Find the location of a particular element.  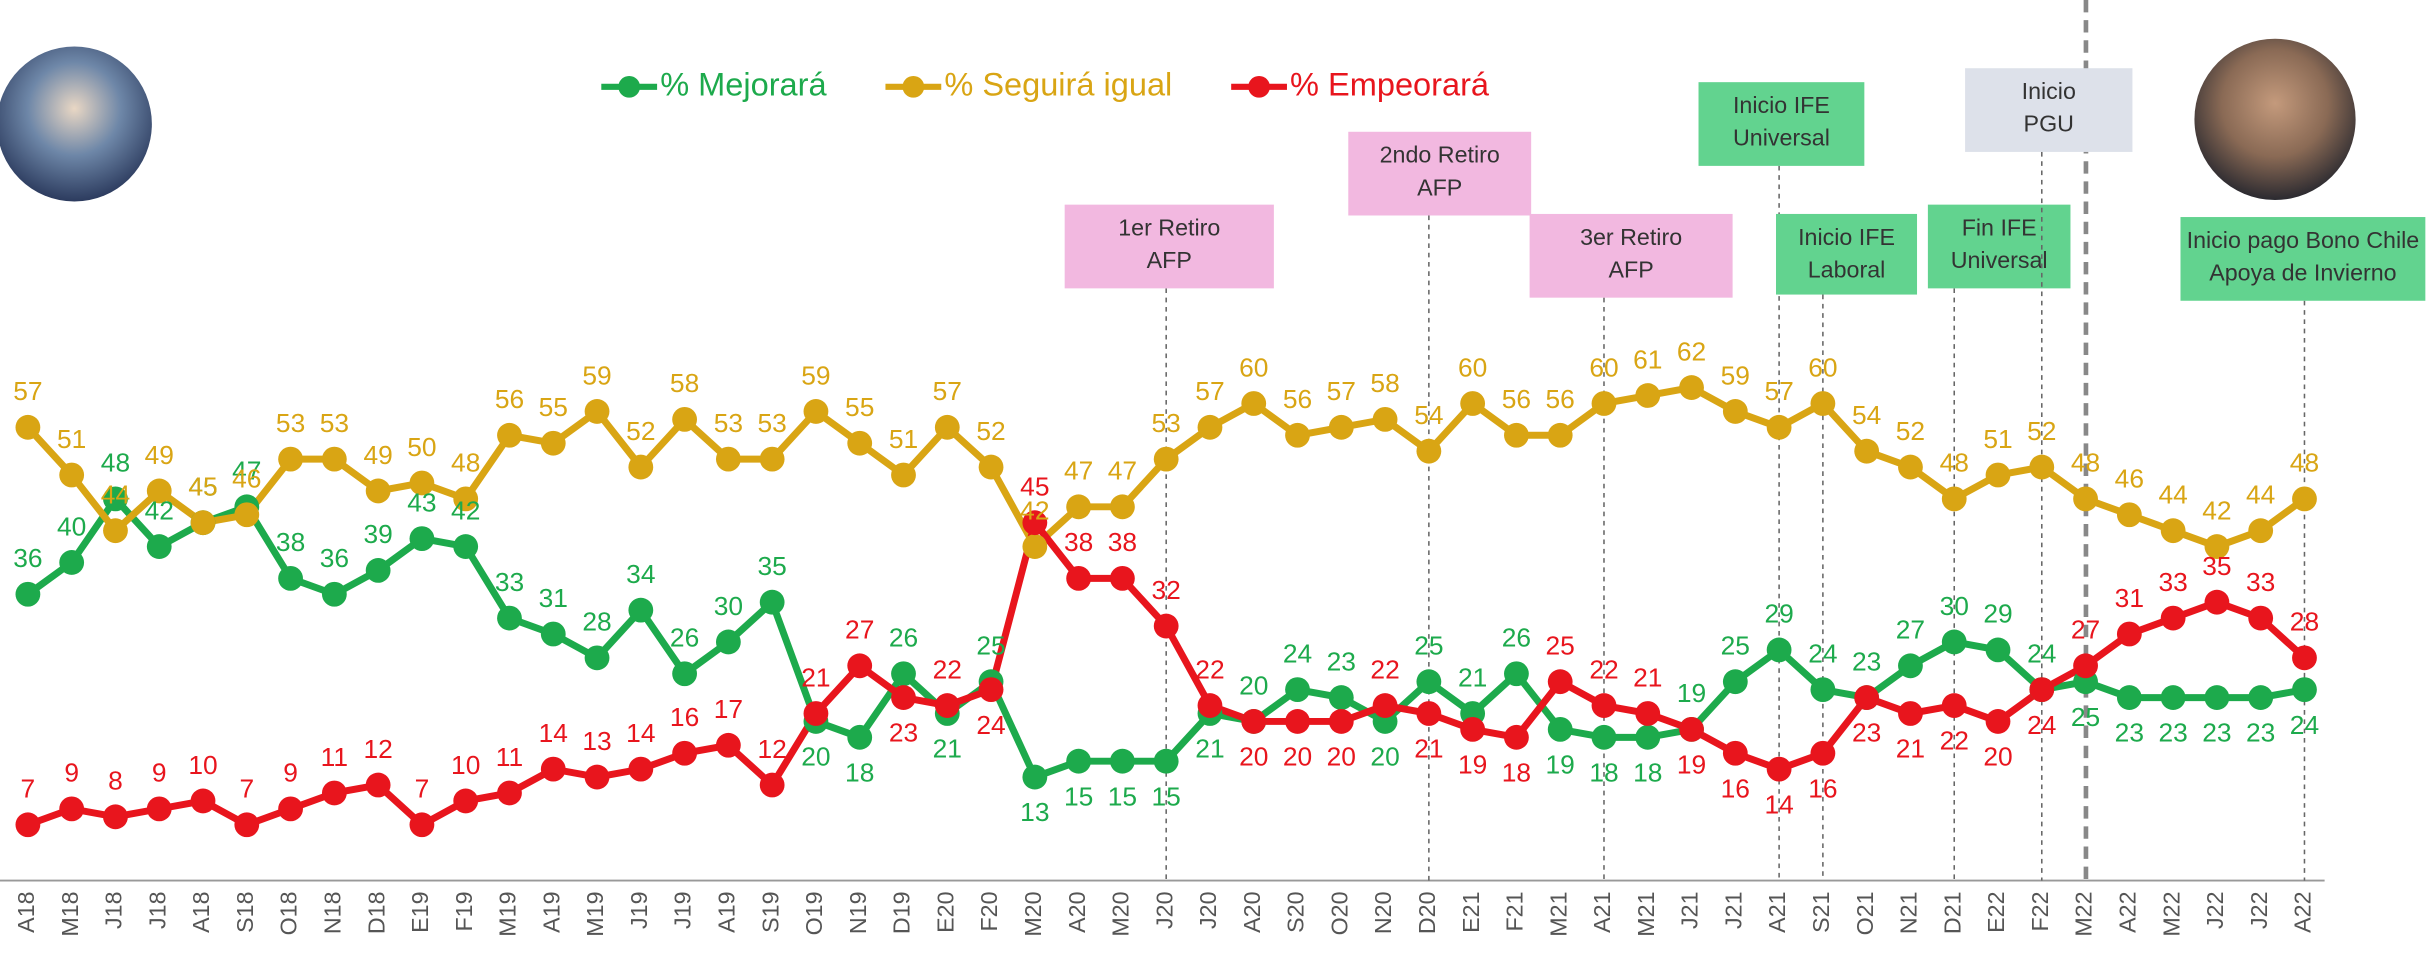

value-label: 15 is located at coordinates (1078, 796).